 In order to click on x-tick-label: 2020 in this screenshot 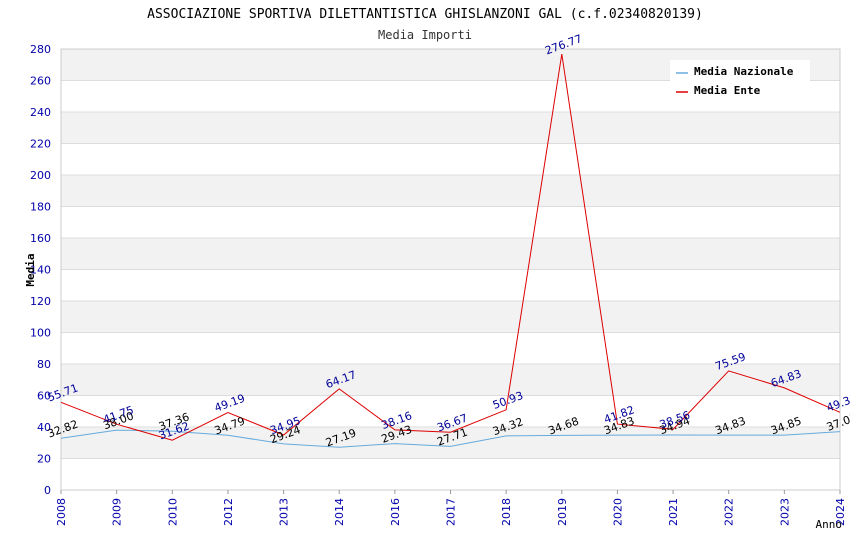, I will do `click(617, 512)`.